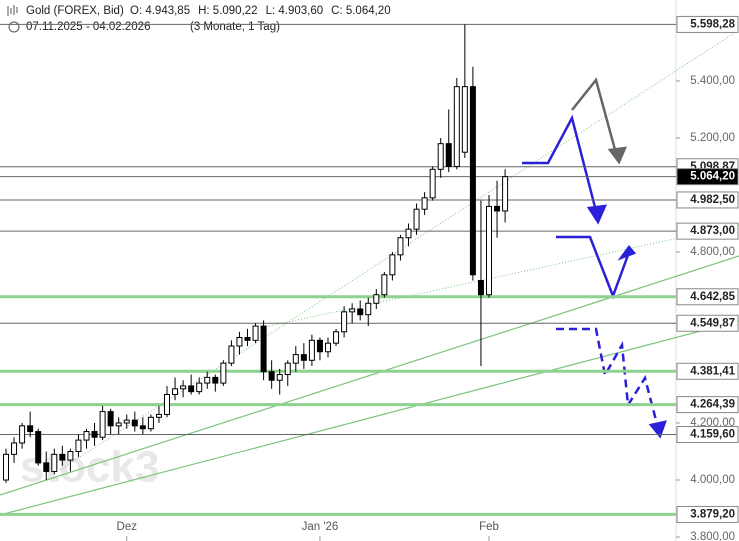 Image resolution: width=739 pixels, height=541 pixels. Describe the element at coordinates (360, 11) in the screenshot. I see `ohlc-label: C: 5.064,20` at that location.